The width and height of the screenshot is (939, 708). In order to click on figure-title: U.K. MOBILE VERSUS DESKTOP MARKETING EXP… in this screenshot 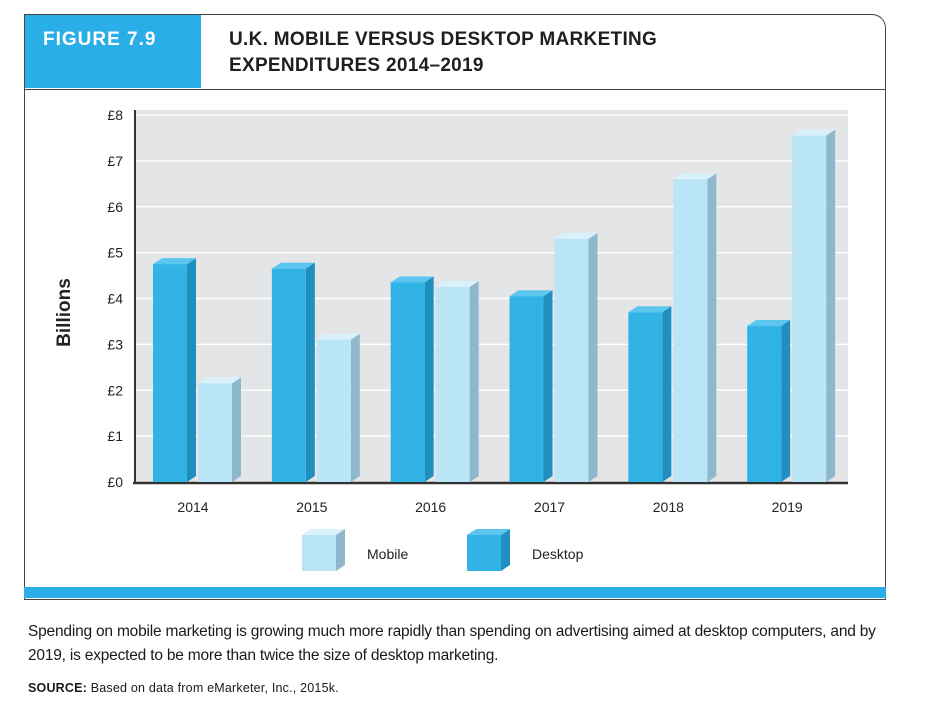, I will do `click(443, 53)`.